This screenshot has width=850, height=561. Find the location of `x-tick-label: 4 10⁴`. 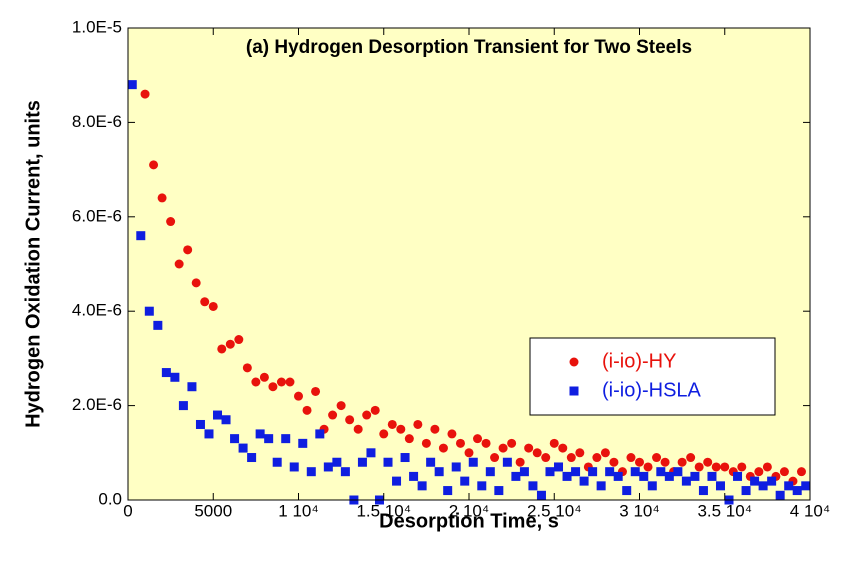

x-tick-label: 4 10⁴ is located at coordinates (810, 510).